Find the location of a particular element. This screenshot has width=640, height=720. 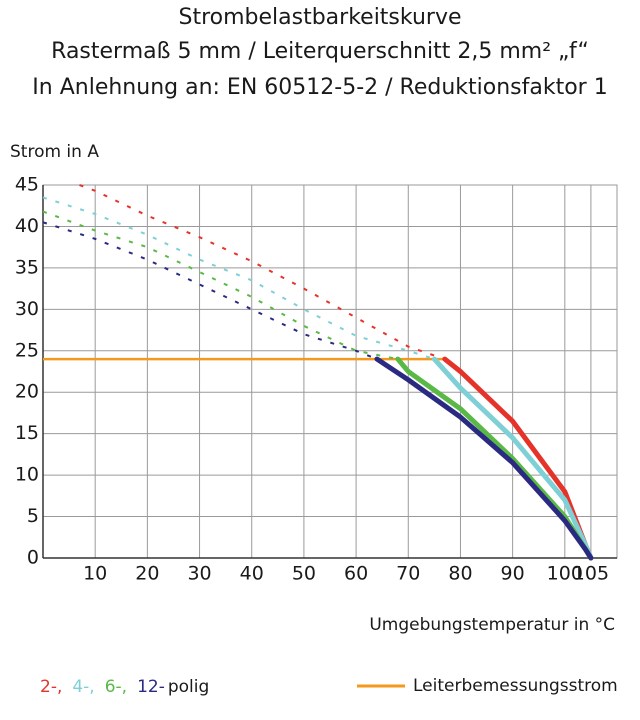

y-tick-label: 35 is located at coordinates (27, 267).